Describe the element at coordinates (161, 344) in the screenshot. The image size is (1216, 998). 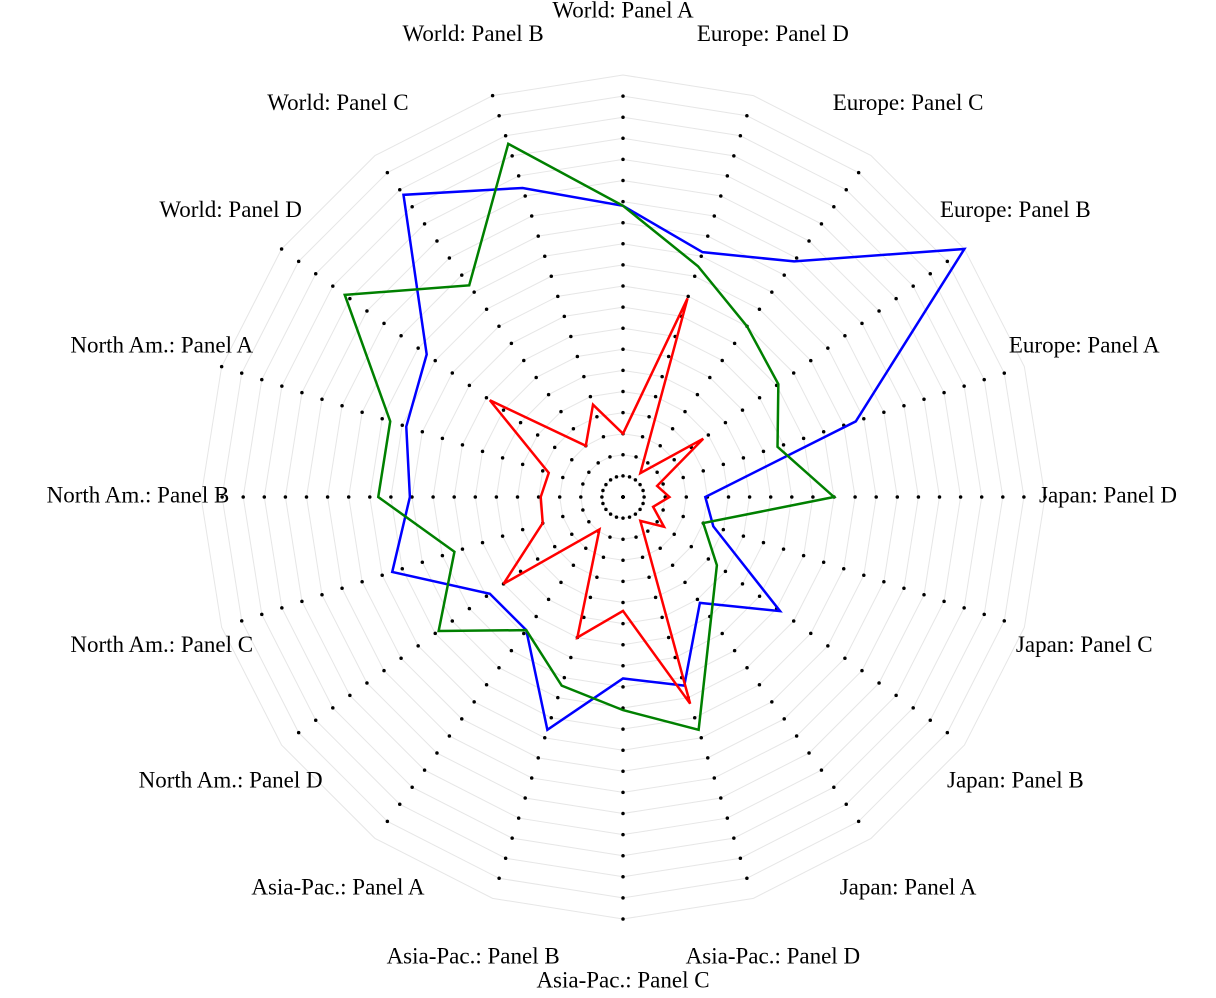
I see `axis-label: North Am.: Panel A` at that location.